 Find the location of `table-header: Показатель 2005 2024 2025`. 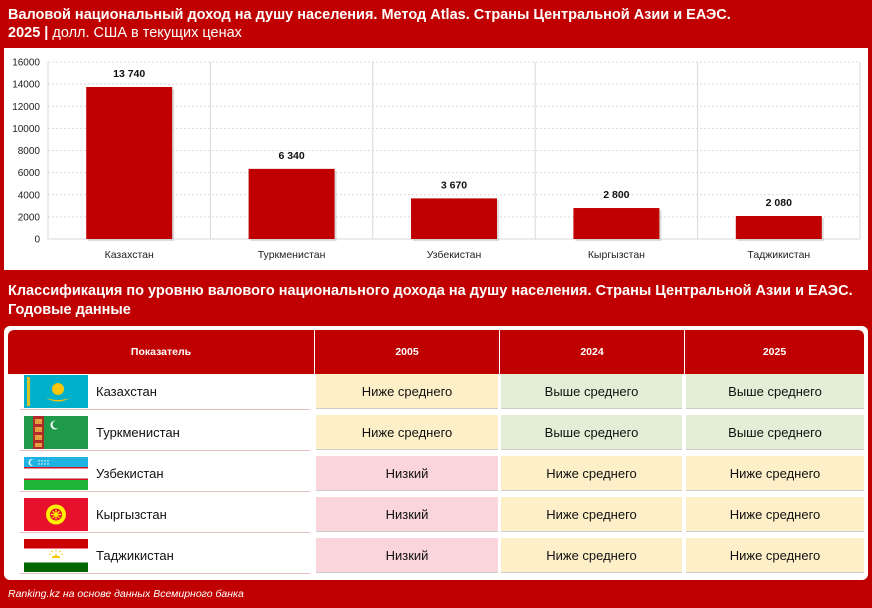

table-header: Показатель 2005 2024 2025 is located at coordinates (436, 352).